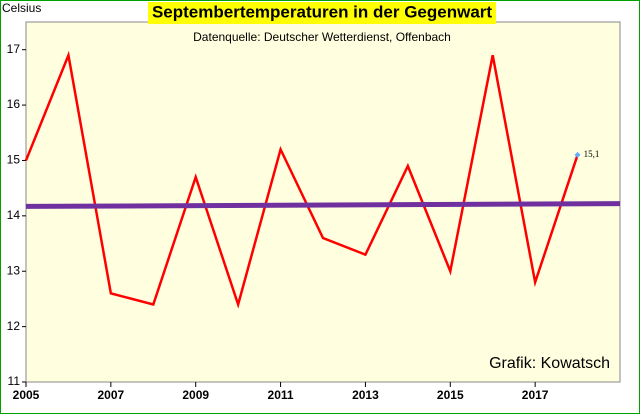  What do you see at coordinates (323, 205) in the screenshot?
I see `data-line` at bounding box center [323, 205].